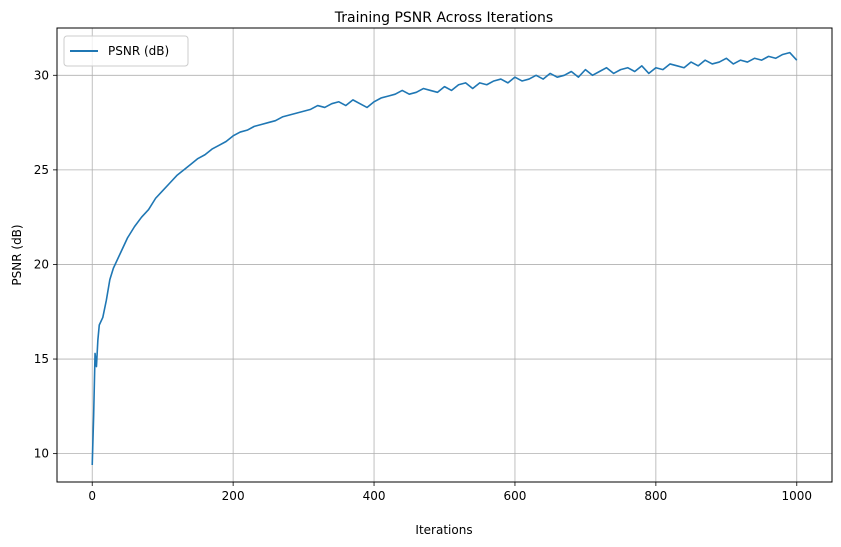 The height and width of the screenshot is (547, 841). I want to click on legend: PSNR (dB), so click(126, 51).